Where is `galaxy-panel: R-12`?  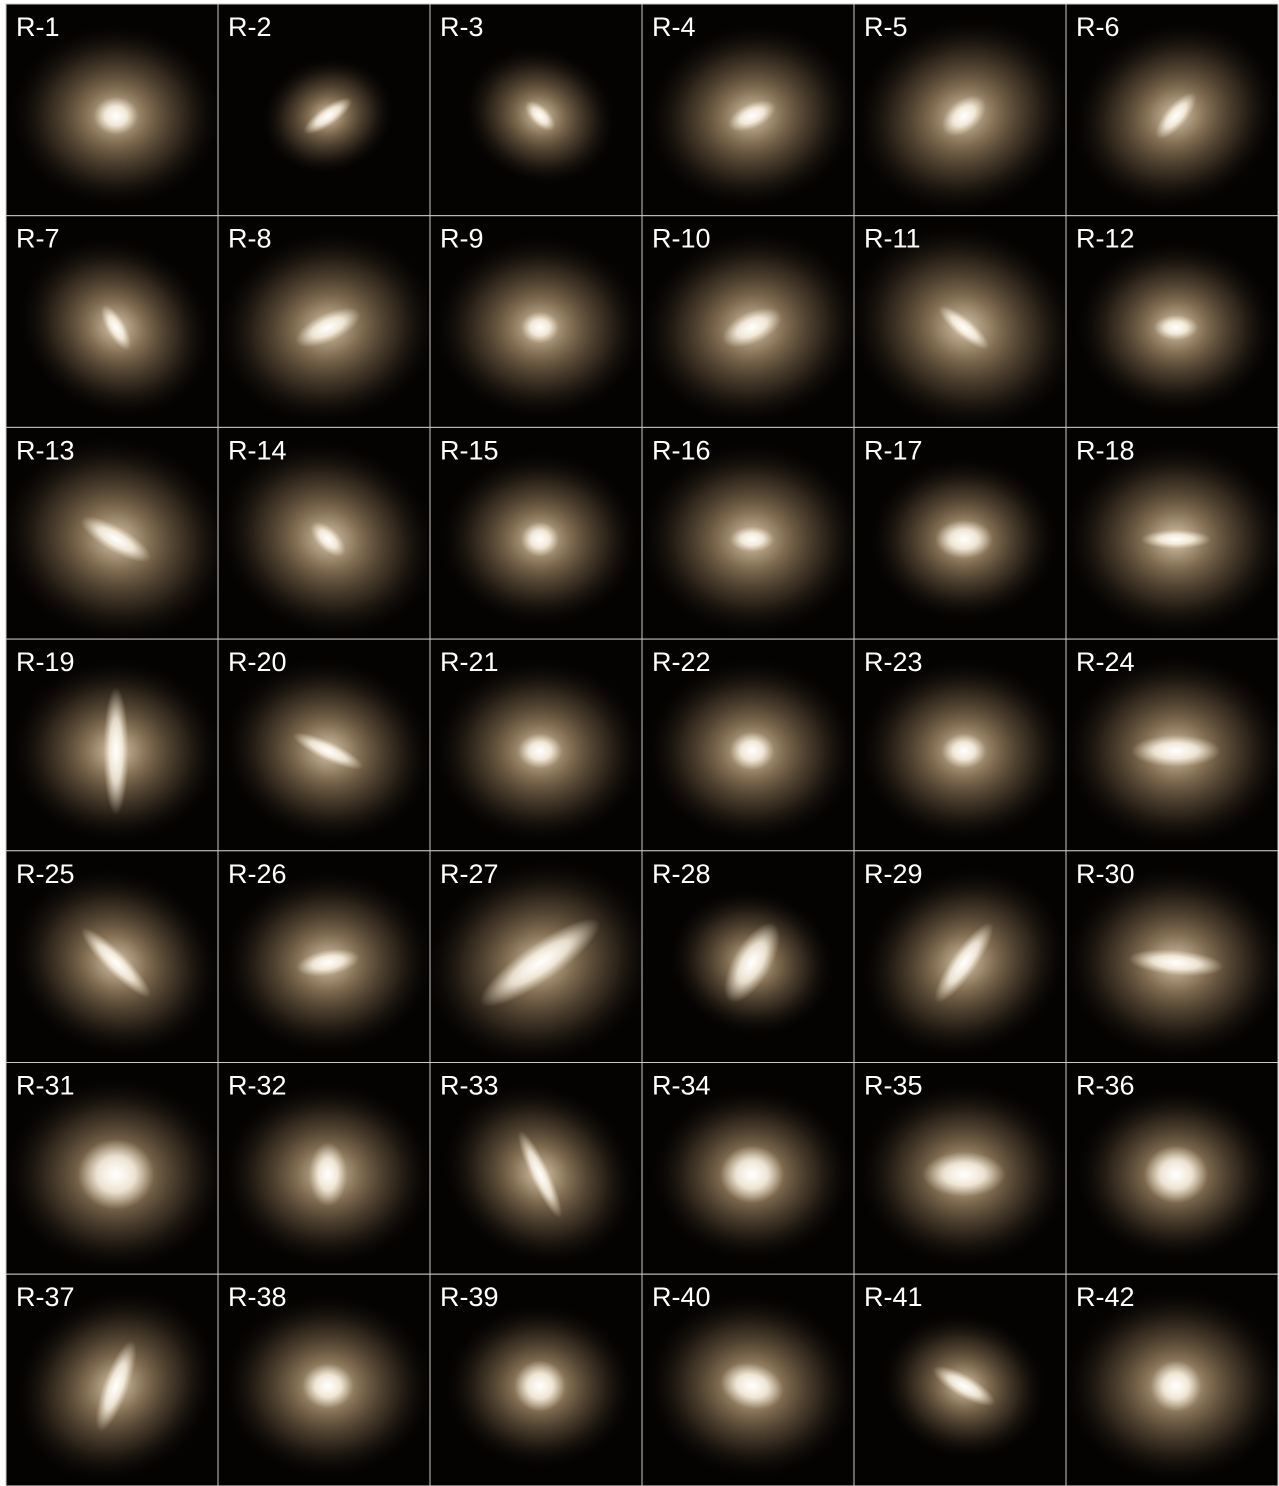
galaxy-panel: R-12 is located at coordinates (1172, 321).